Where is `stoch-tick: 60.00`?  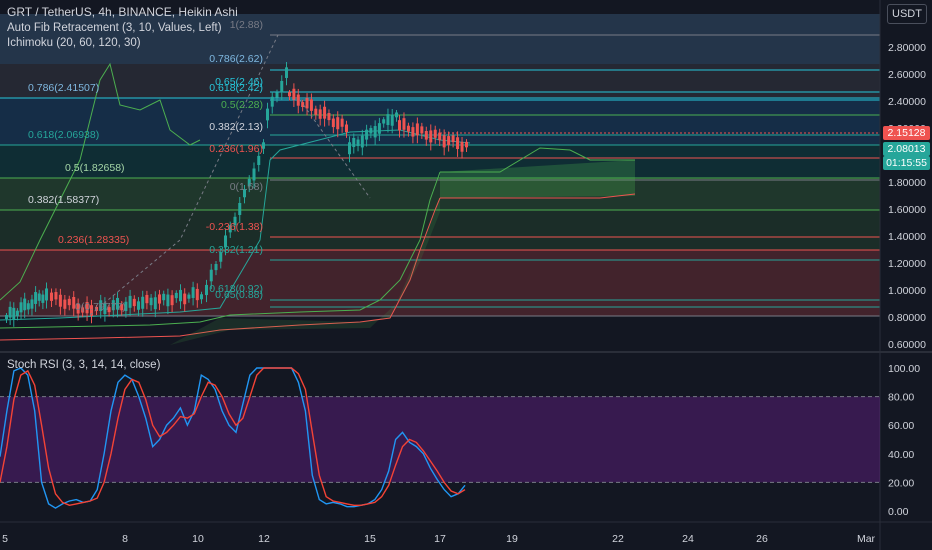 stoch-tick: 60.00 is located at coordinates (901, 426).